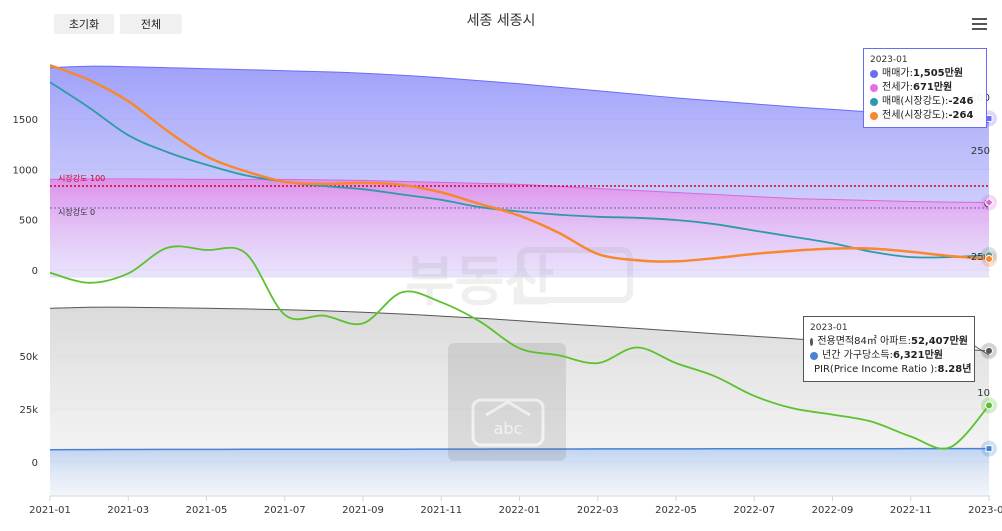  Describe the element at coordinates (25, 120) in the screenshot. I see `y-left-tick-label: 1500` at that location.